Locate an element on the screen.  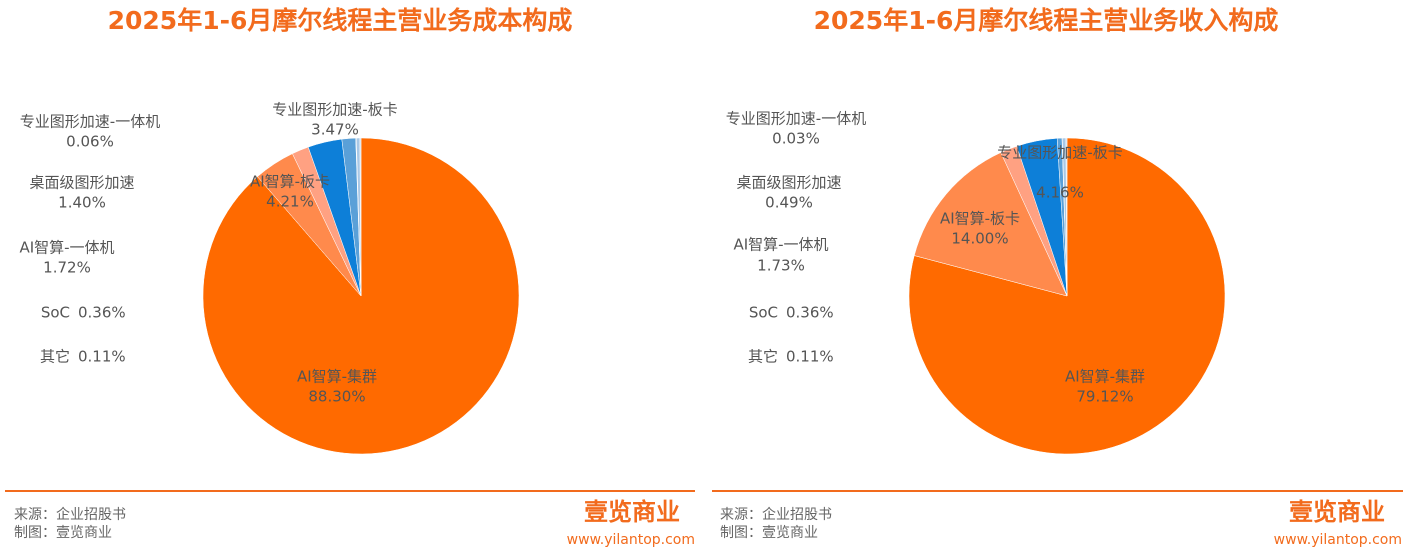
value-label: 0.06% is located at coordinates (90, 142).